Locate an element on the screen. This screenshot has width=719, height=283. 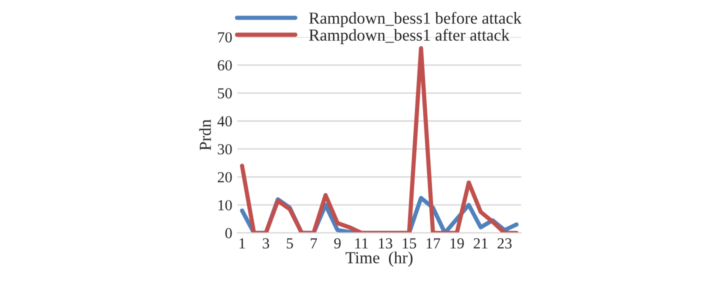
x-tick-label: 9 is located at coordinates (337, 243).